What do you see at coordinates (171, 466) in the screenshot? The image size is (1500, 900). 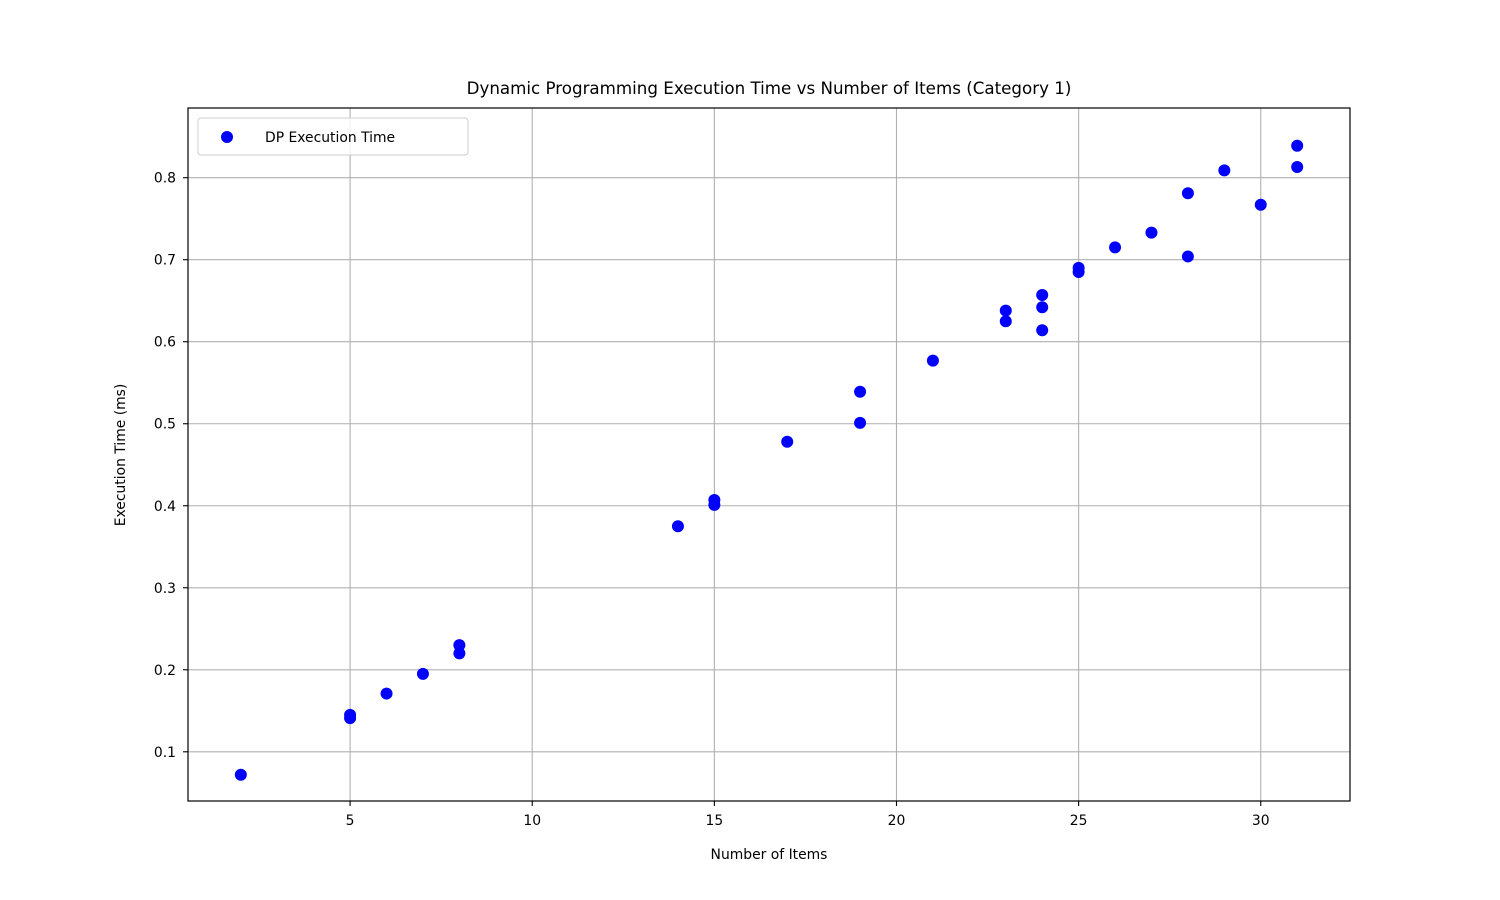 I see `y-axis-ticks: 0.1 0.2 0.3 0.4 0.5 0.6 0.7 0.8` at bounding box center [171, 466].